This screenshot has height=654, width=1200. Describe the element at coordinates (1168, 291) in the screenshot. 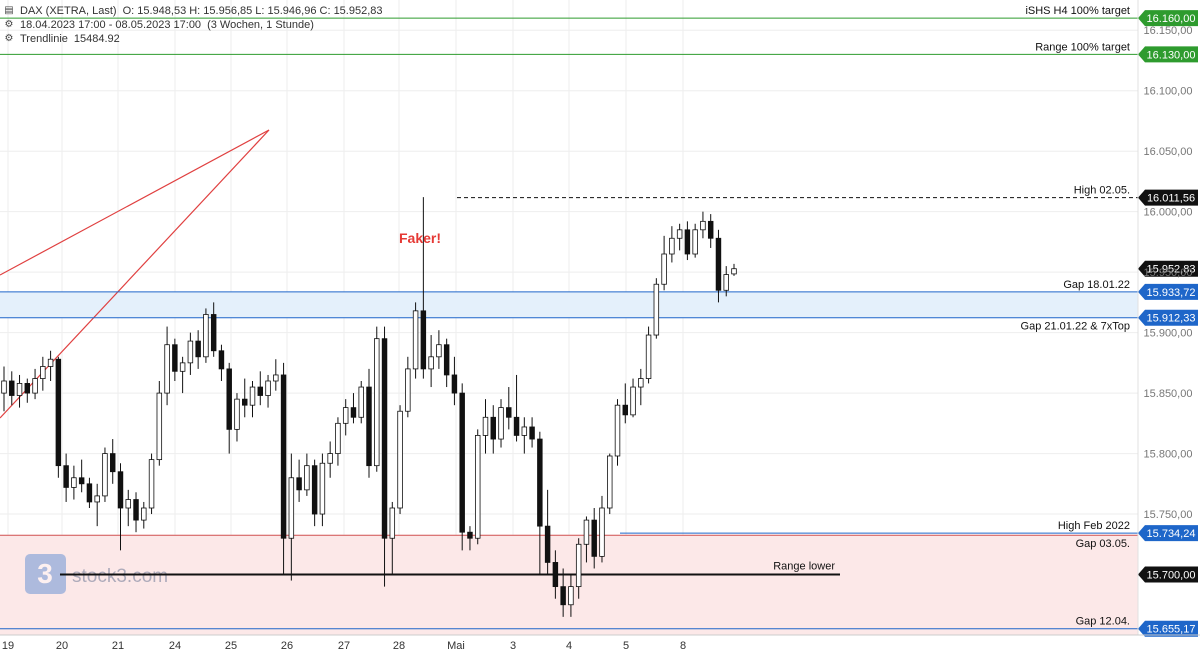

I see `price-tag: 15.933,72` at that location.